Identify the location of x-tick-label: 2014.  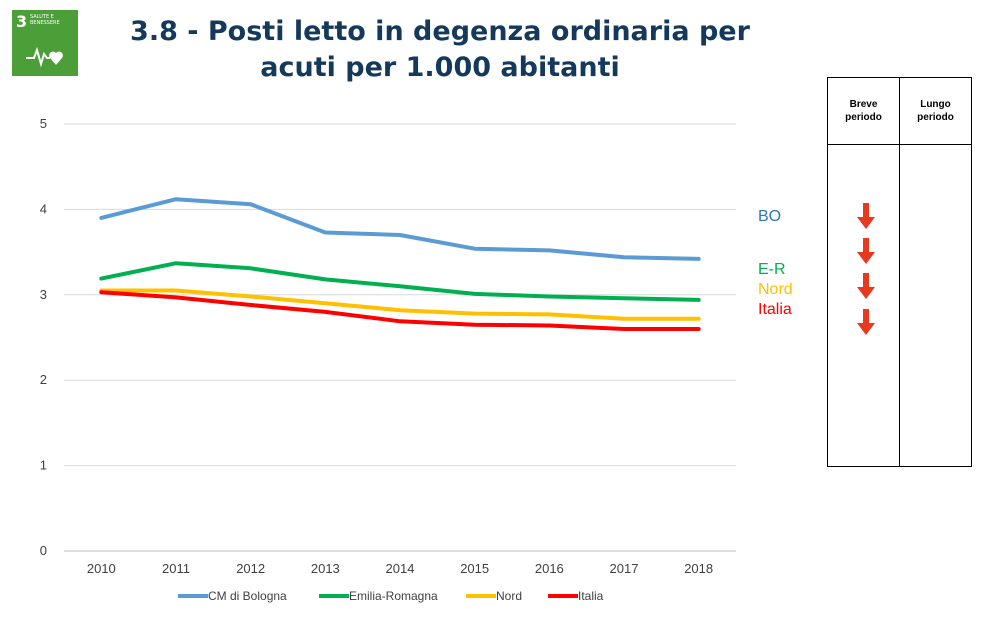
(400, 568).